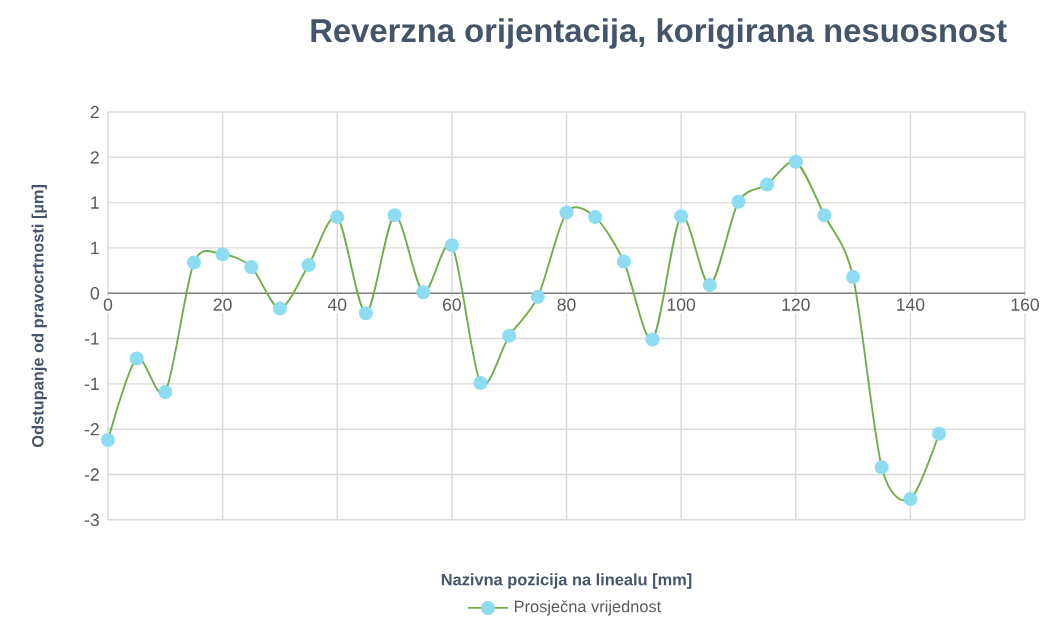  Describe the element at coordinates (222, 304) in the screenshot. I see `x-tick-label: 20` at that location.